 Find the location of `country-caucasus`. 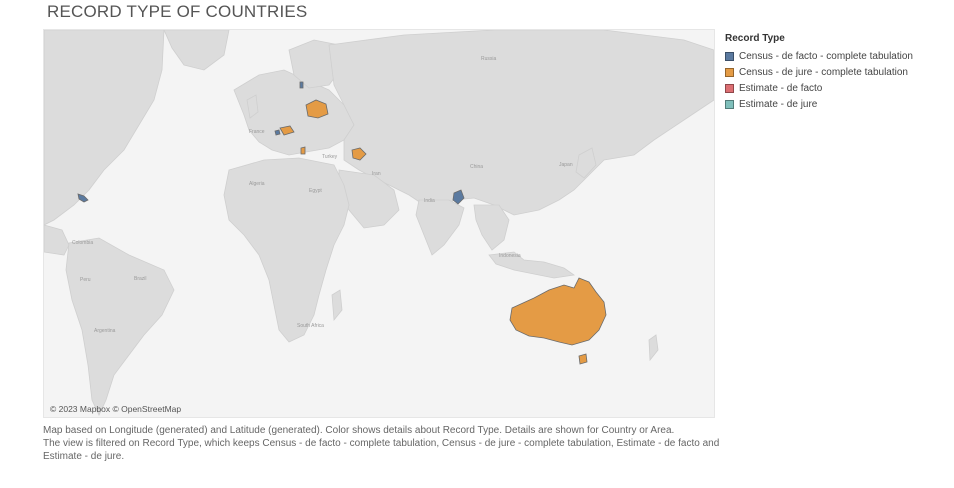

country-caucasus is located at coordinates (359, 154).